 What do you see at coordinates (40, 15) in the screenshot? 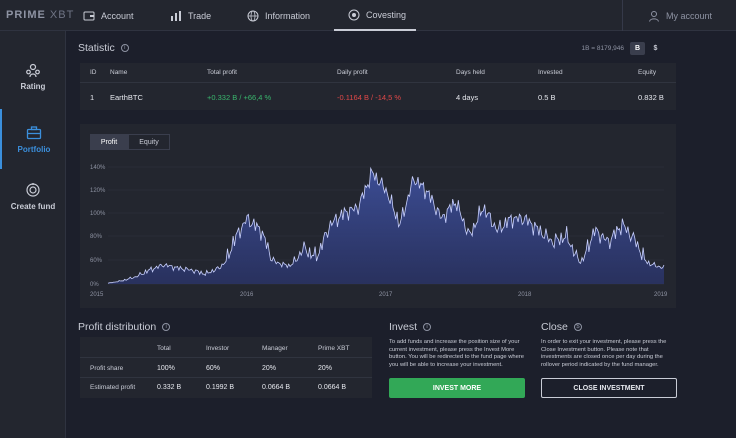
I see `logo: PRIME XBT` at bounding box center [40, 15].